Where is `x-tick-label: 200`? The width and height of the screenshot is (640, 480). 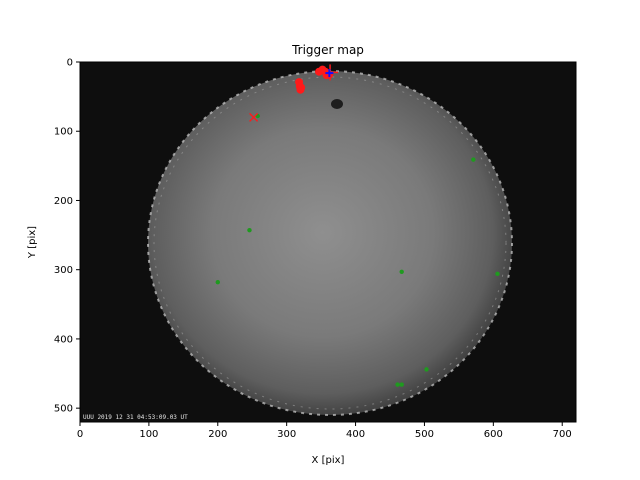 x-tick-label: 200 is located at coordinates (217, 434).